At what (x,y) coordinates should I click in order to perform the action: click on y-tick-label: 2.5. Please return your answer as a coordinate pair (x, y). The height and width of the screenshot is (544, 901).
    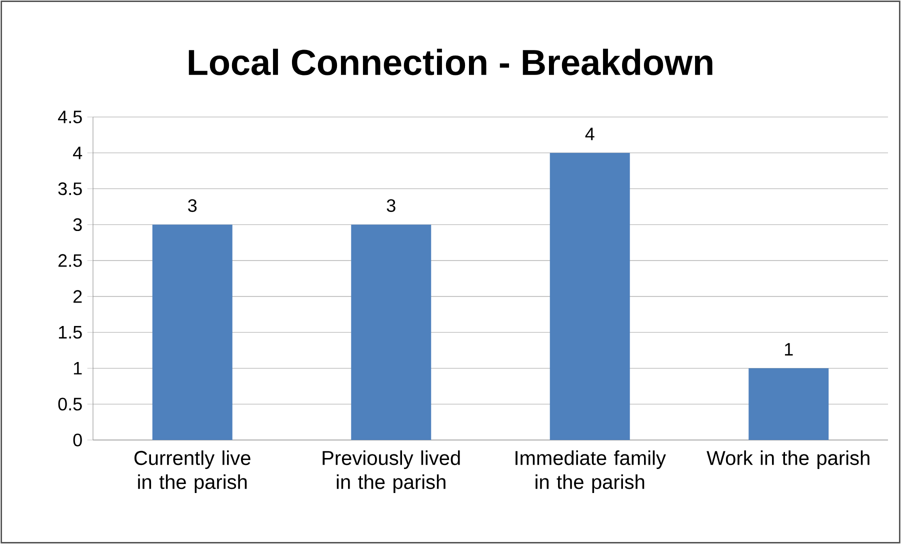
    Looking at the image, I should click on (70, 260).